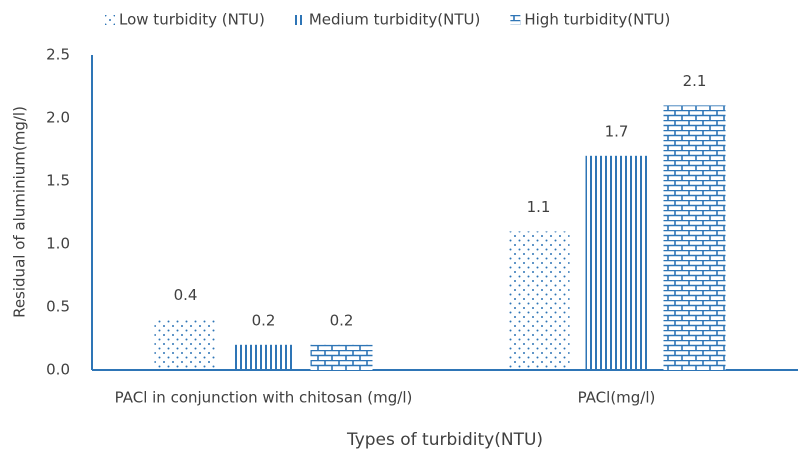 The width and height of the screenshot is (798, 455). I want to click on data-label: 0.4, so click(186, 295).